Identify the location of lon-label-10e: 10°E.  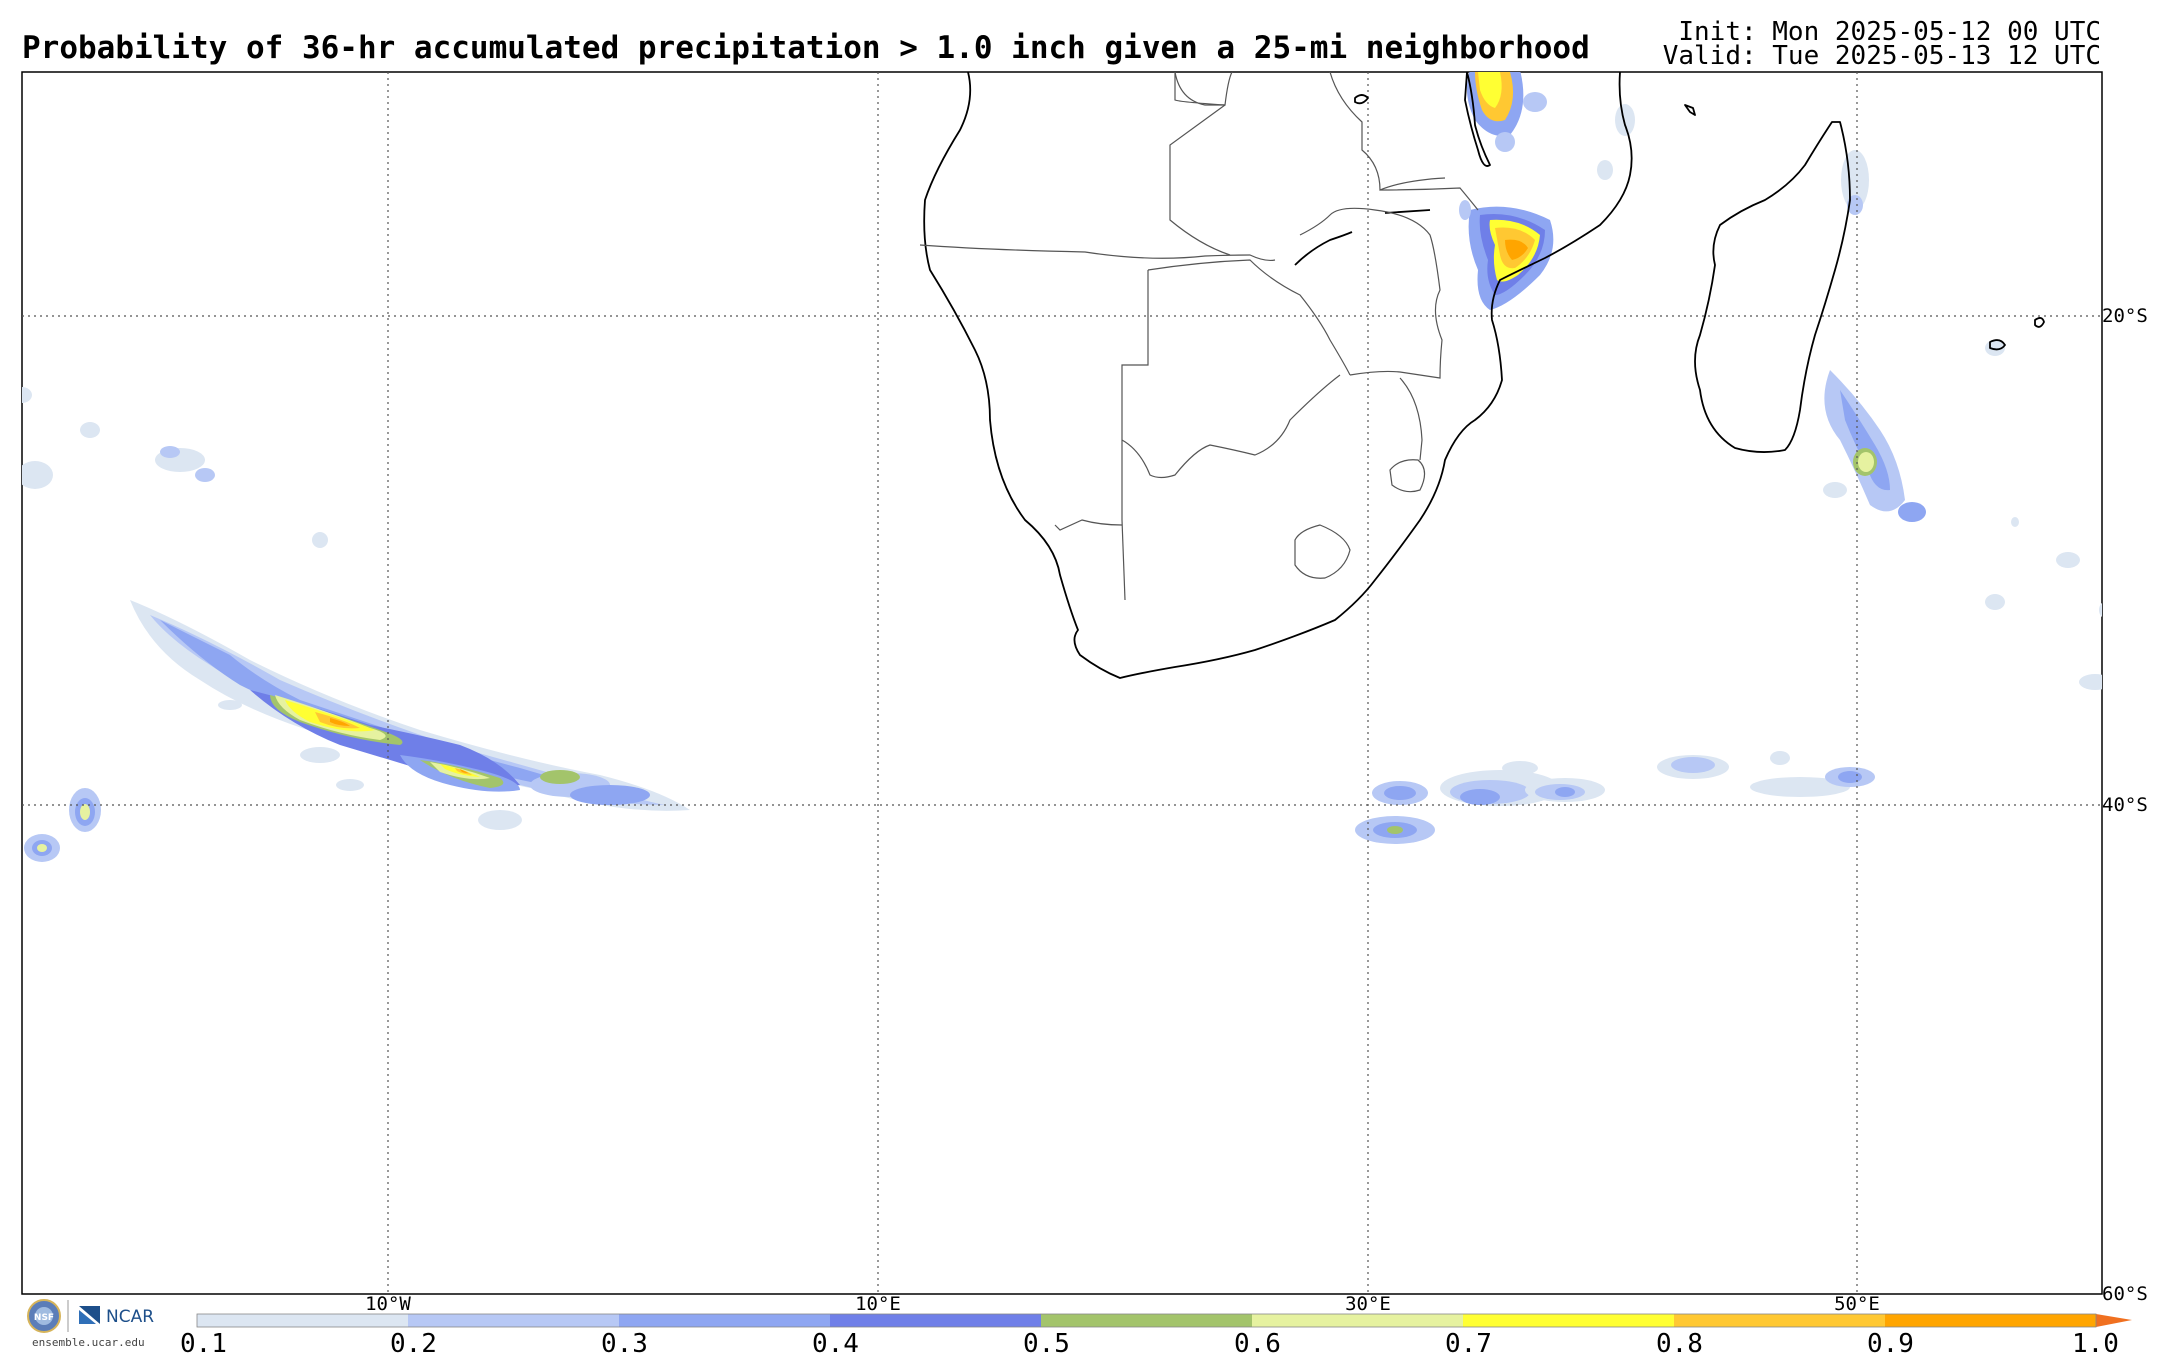
(878, 1304).